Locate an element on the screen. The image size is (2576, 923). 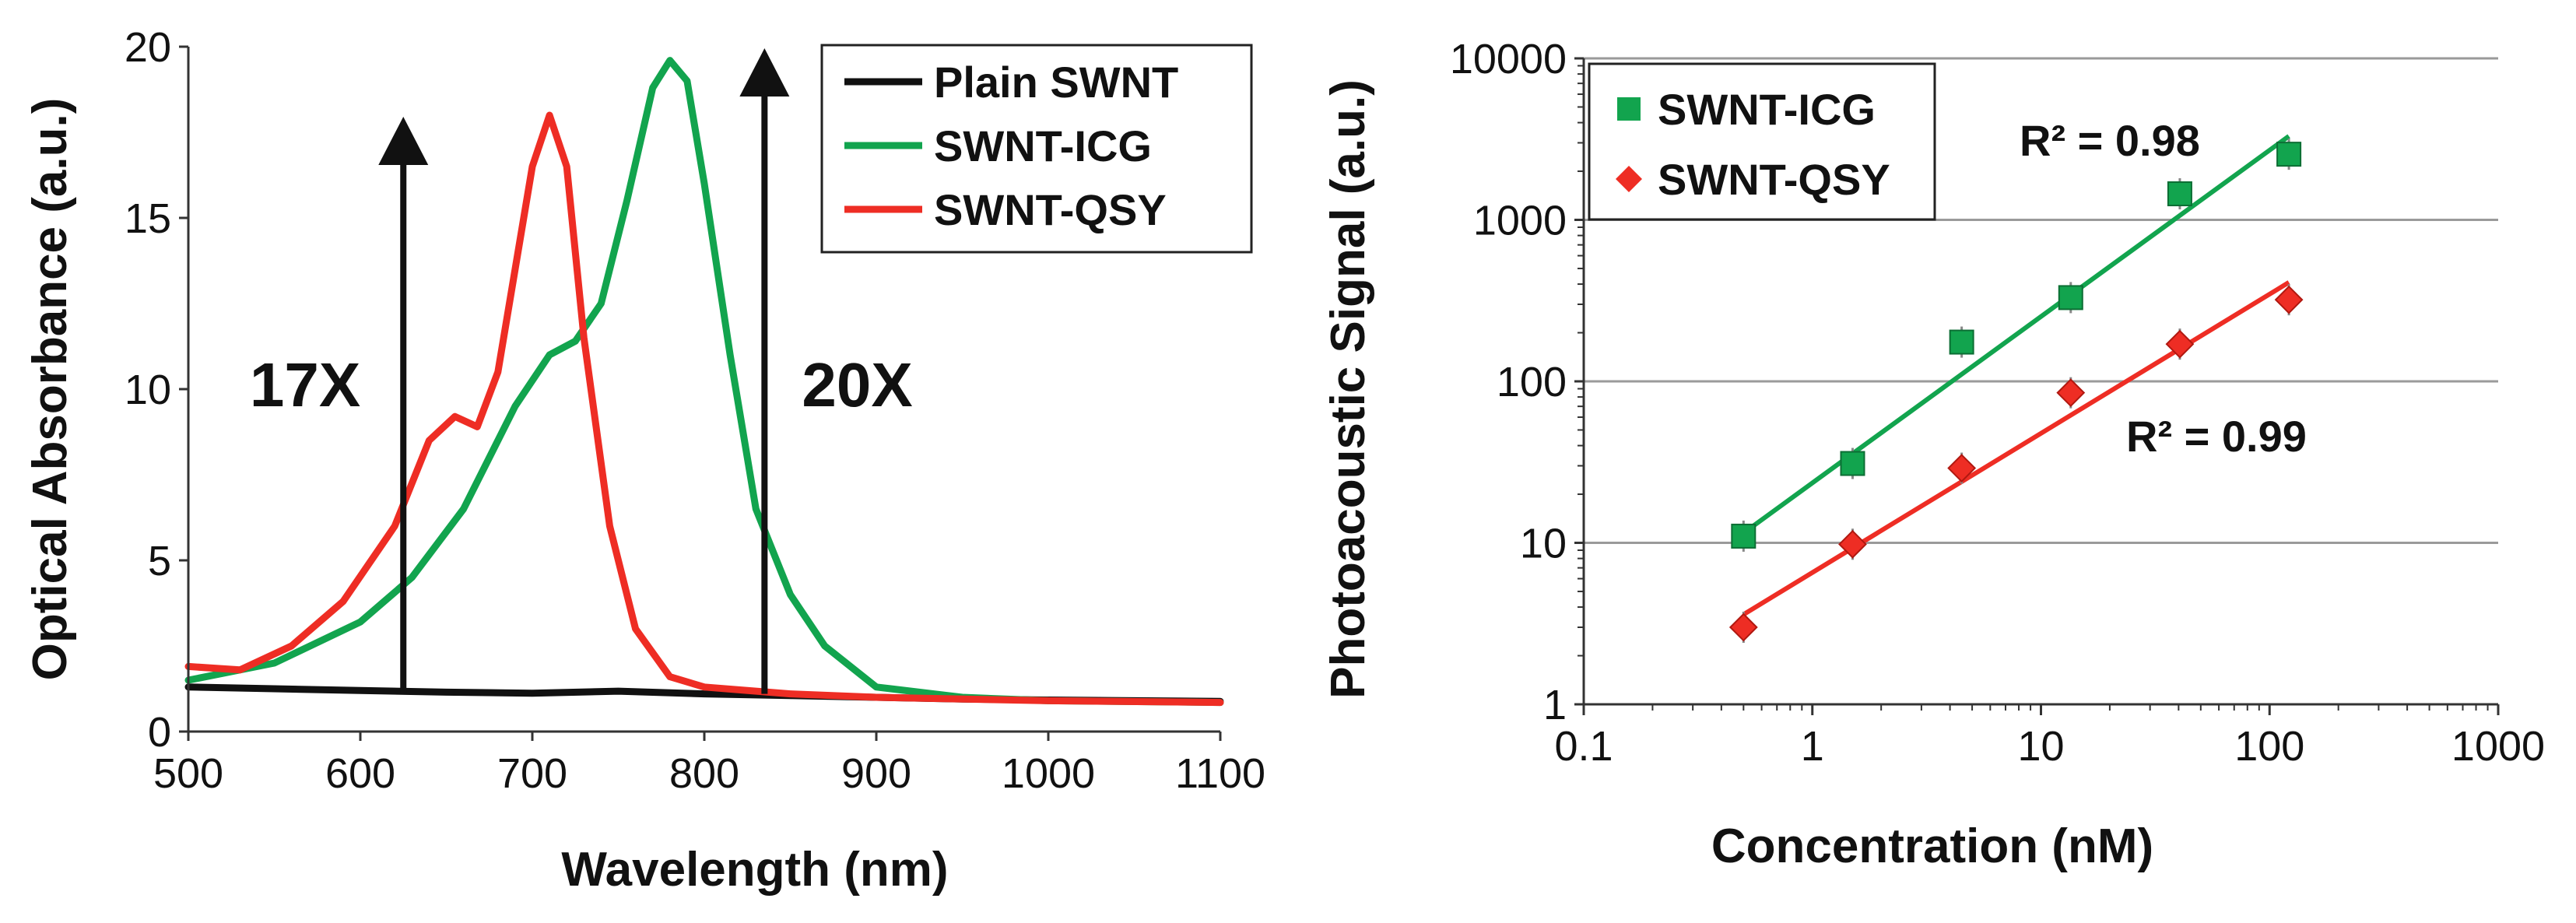
left-y-tick-label: 15 is located at coordinates (148, 218).